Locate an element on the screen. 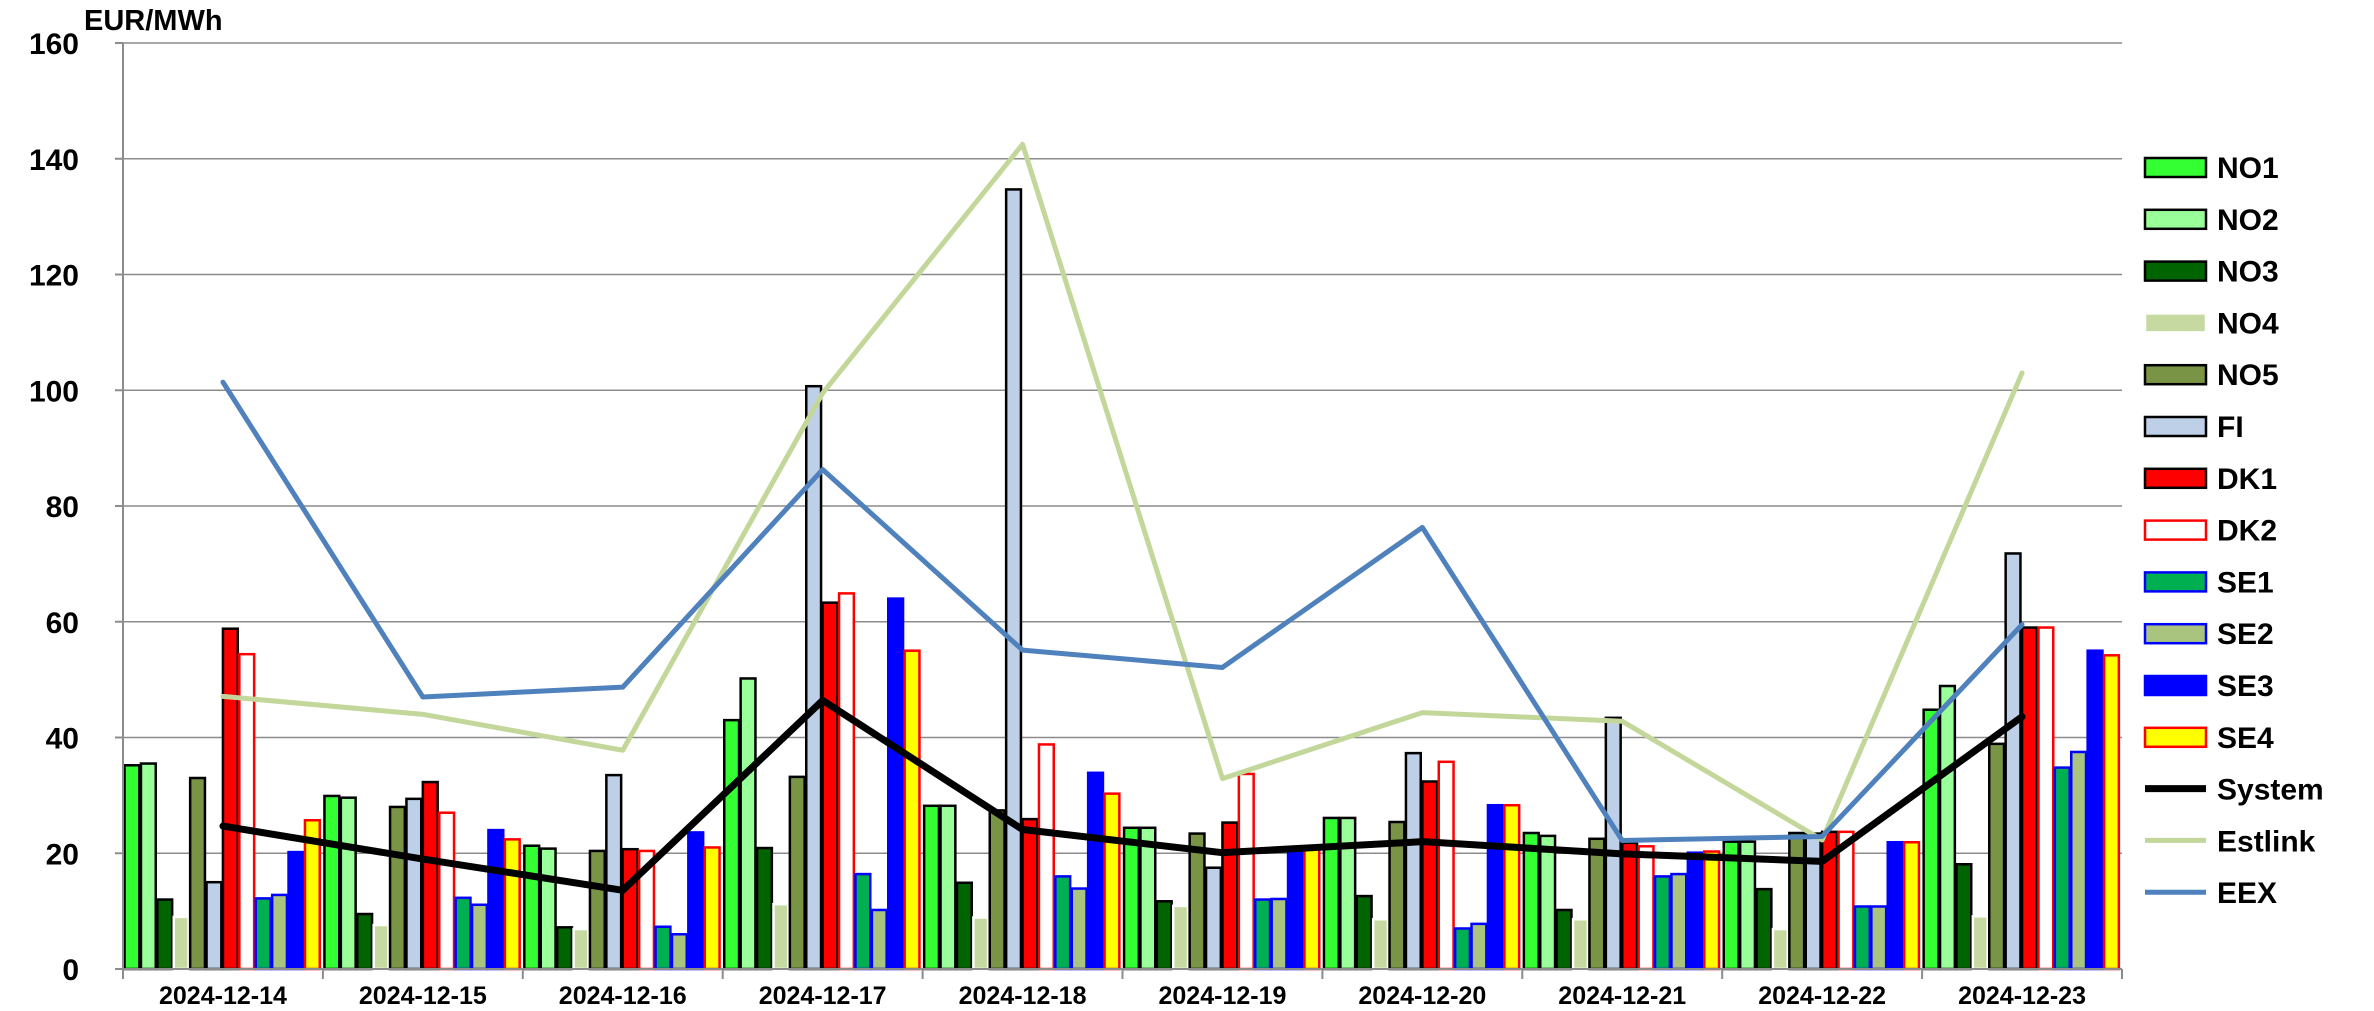 The image size is (2374, 1011). legend-item-se3: SE3 is located at coordinates (2208, 686).